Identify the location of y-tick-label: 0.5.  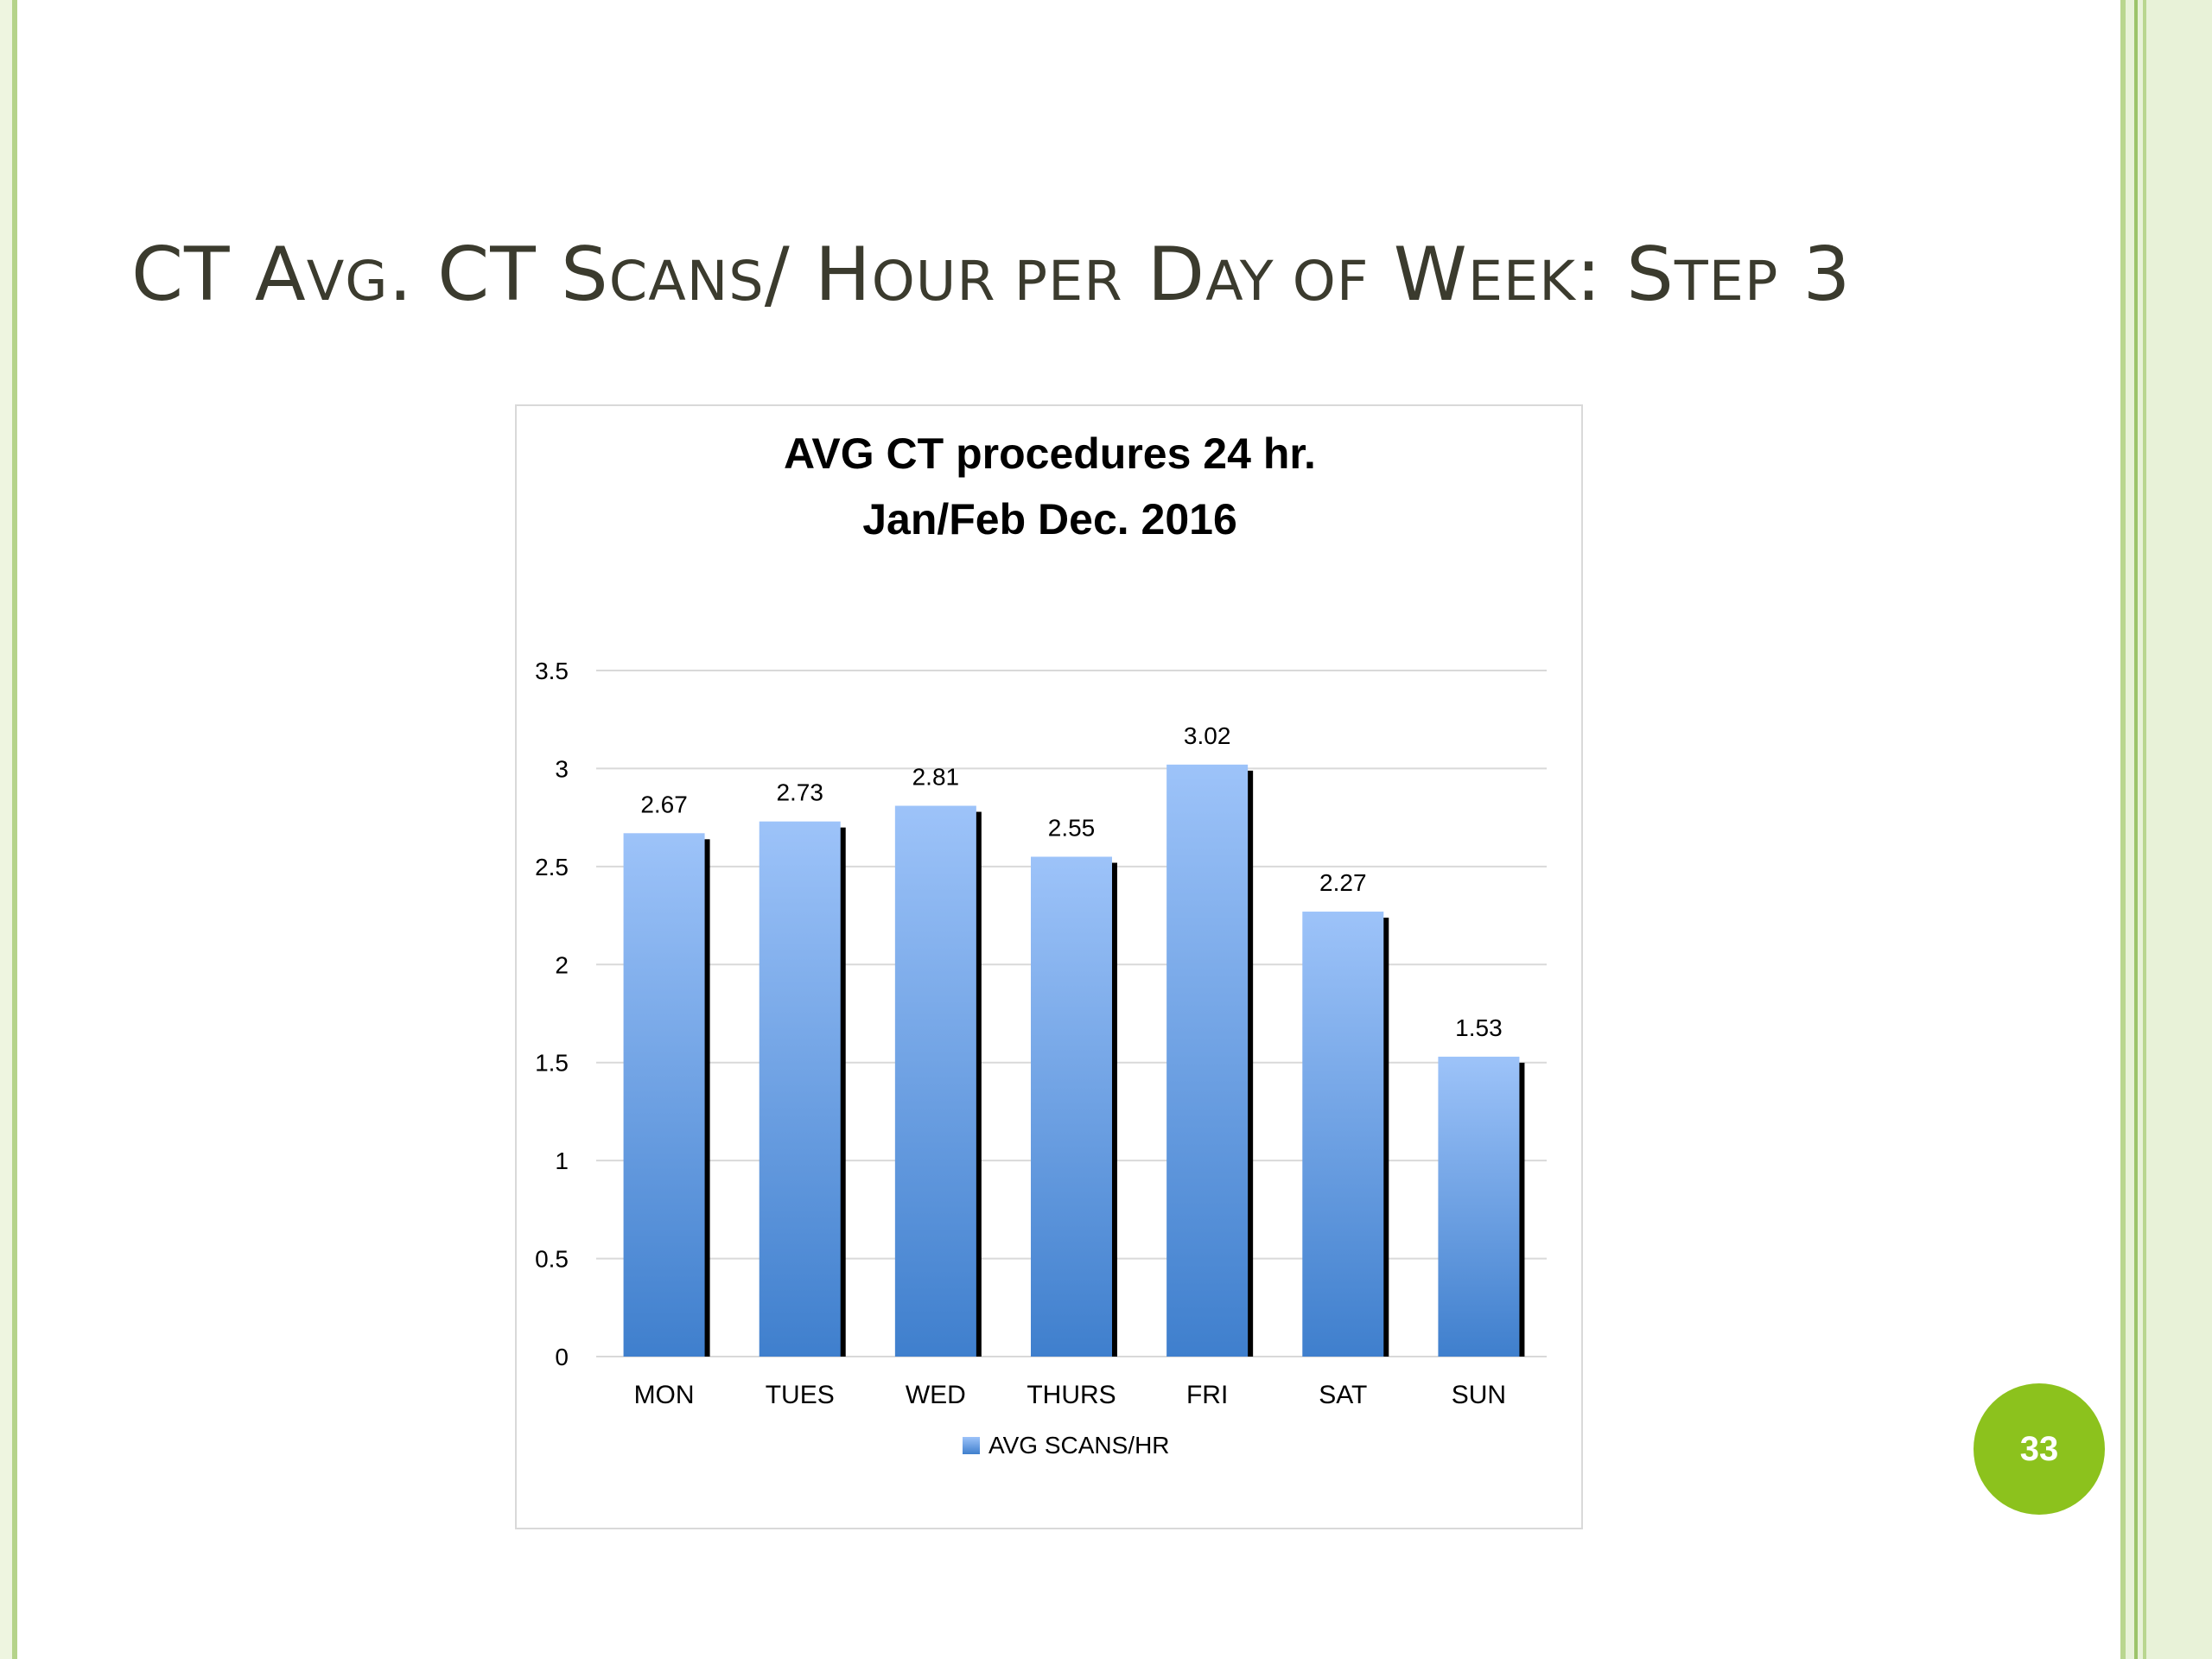
(552, 1259).